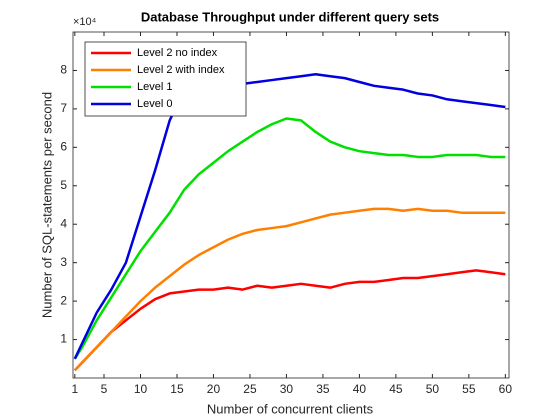  What do you see at coordinates (85, 22) in the screenshot?
I see `y-multiplier: ×10⁴` at bounding box center [85, 22].